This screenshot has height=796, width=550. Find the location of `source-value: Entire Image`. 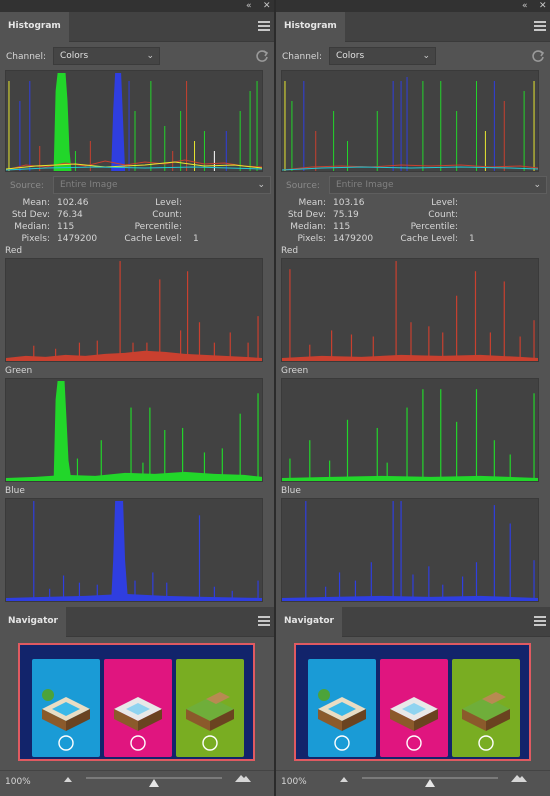

source-value: Entire Image is located at coordinates (89, 185).